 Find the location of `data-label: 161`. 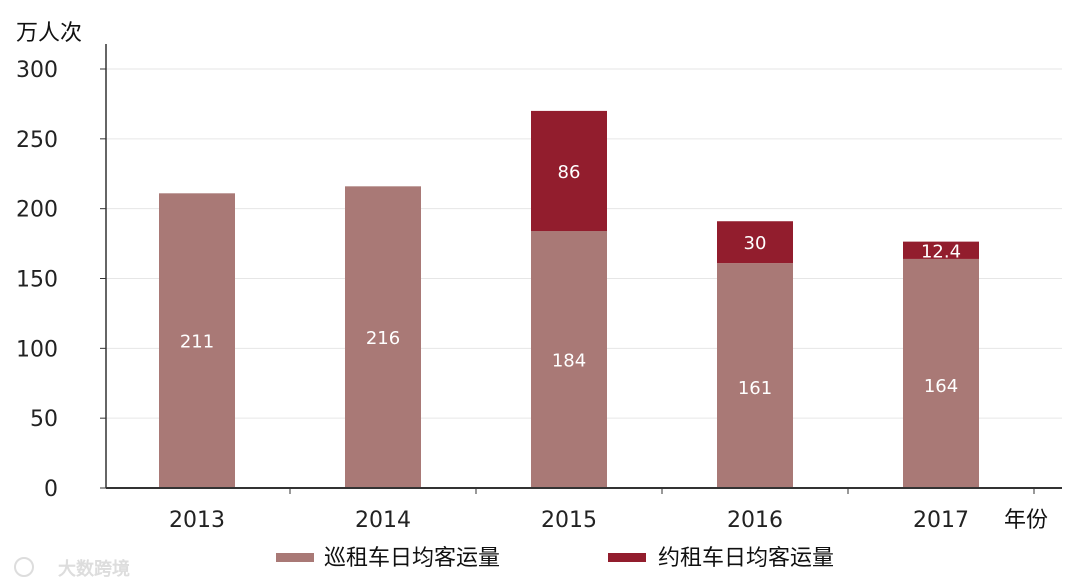

data-label: 161 is located at coordinates (755, 388).